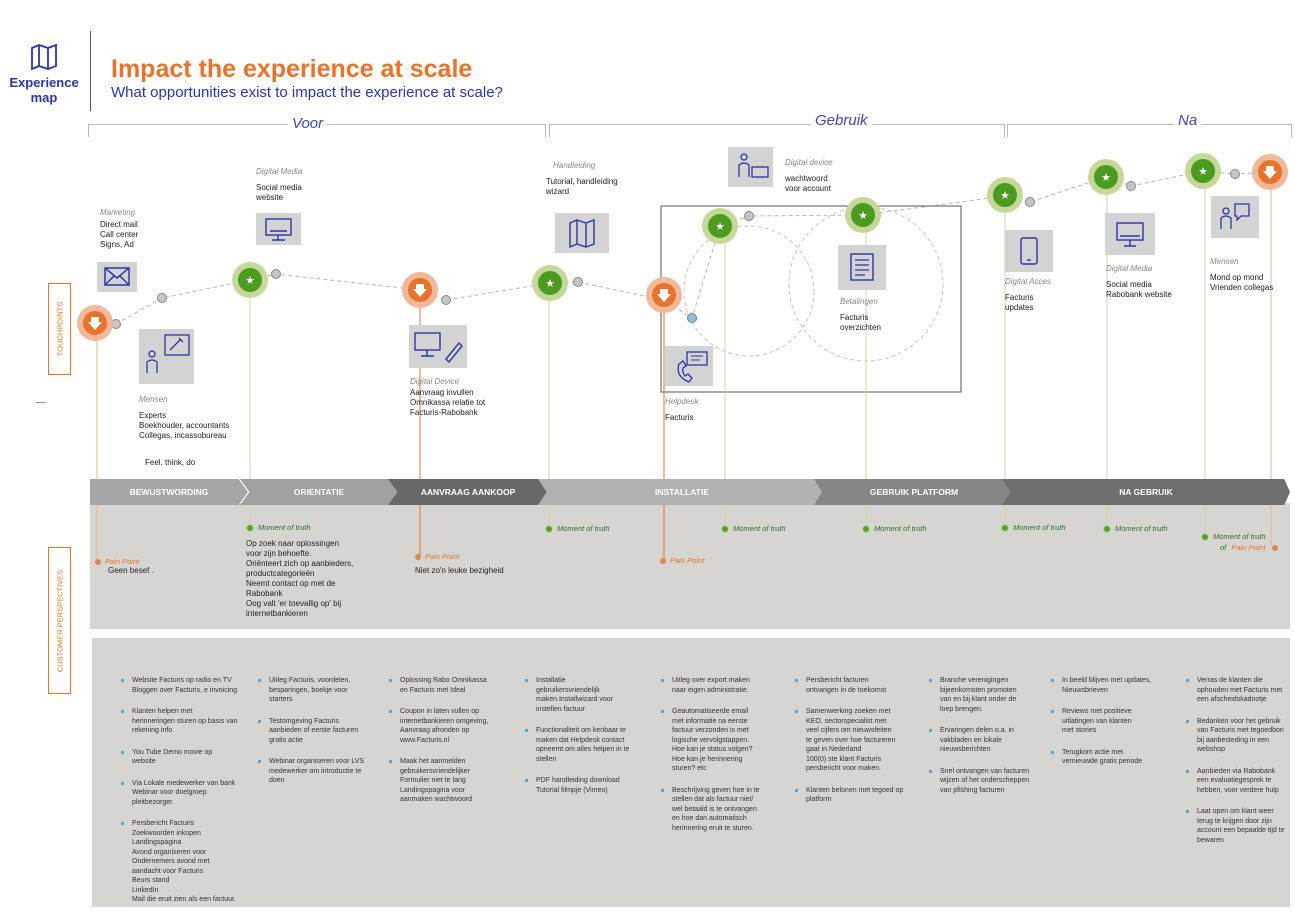 The image size is (1295, 917). I want to click on pain-point-3: Pain Point, so click(682, 560).